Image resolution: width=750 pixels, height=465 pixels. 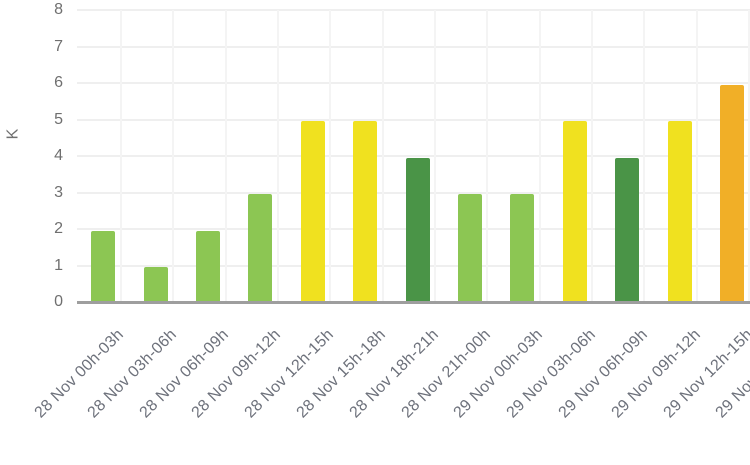 I want to click on x-axis-tick-label: 28 Nov 03h-06h, so click(x=132, y=374).